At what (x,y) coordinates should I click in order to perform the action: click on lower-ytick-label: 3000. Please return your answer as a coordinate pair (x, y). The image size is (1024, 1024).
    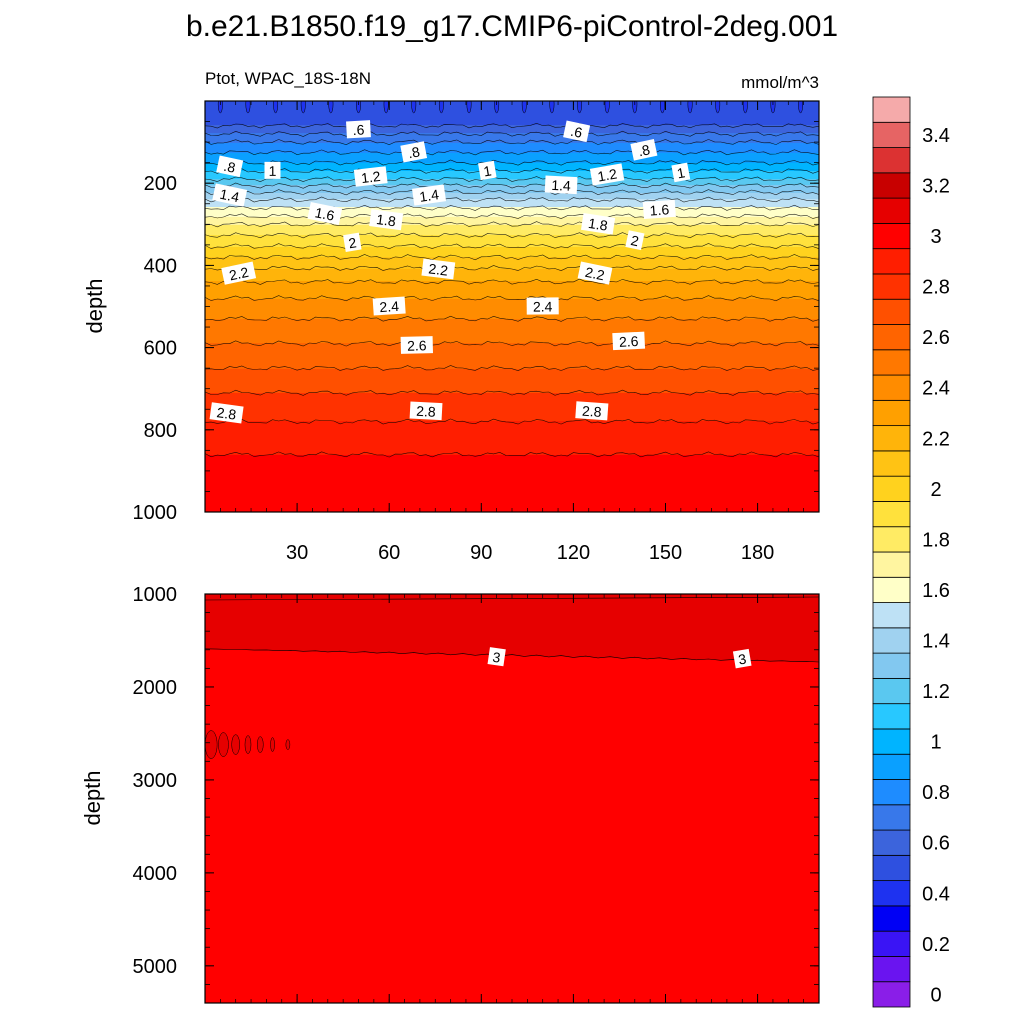
    Looking at the image, I should click on (155, 781).